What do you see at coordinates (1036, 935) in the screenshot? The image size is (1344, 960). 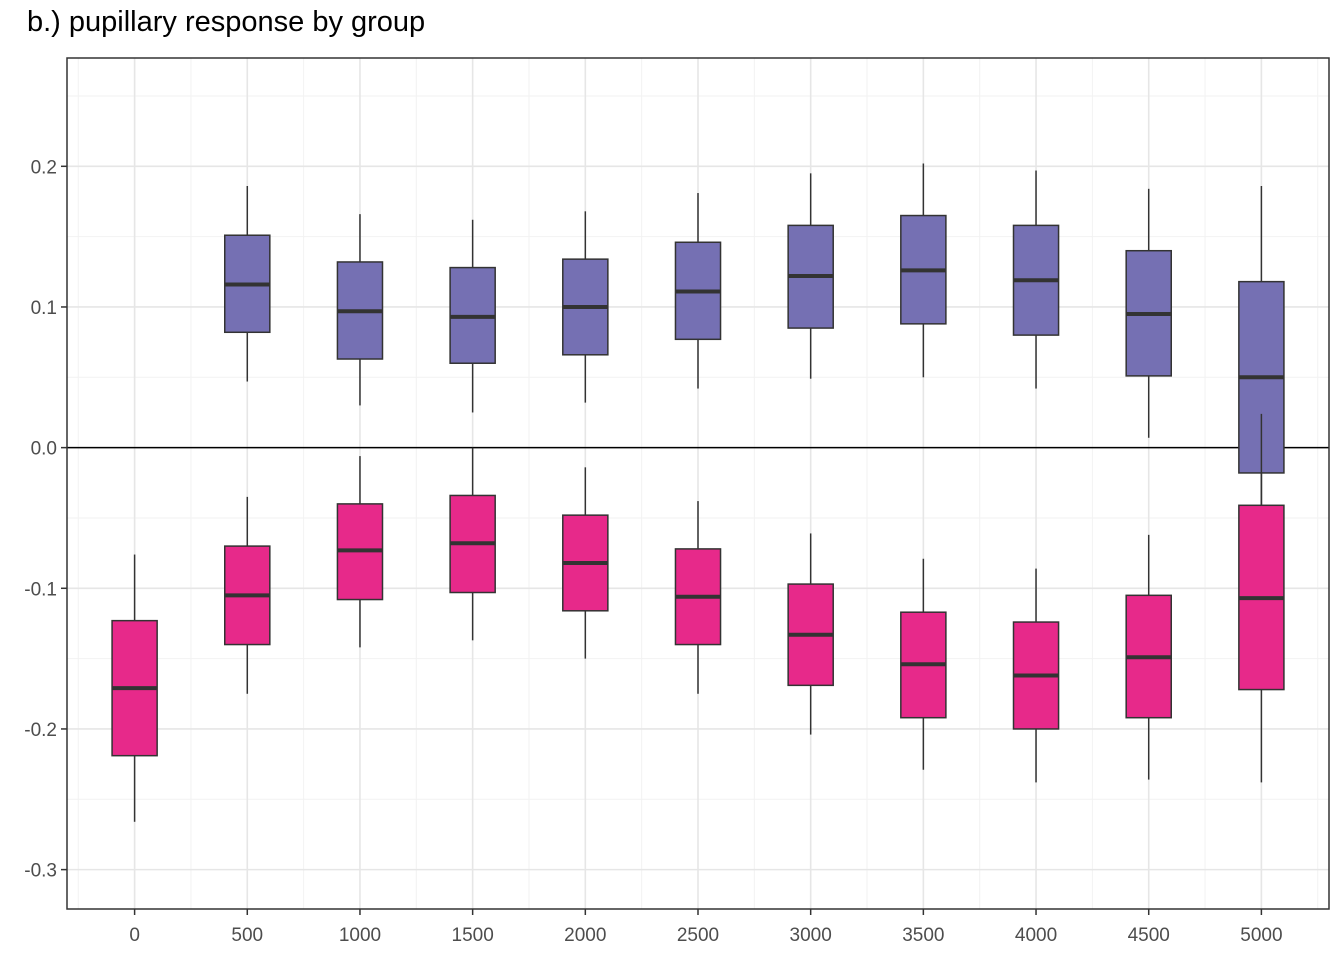 I see `x-tick-label: 4000` at bounding box center [1036, 935].